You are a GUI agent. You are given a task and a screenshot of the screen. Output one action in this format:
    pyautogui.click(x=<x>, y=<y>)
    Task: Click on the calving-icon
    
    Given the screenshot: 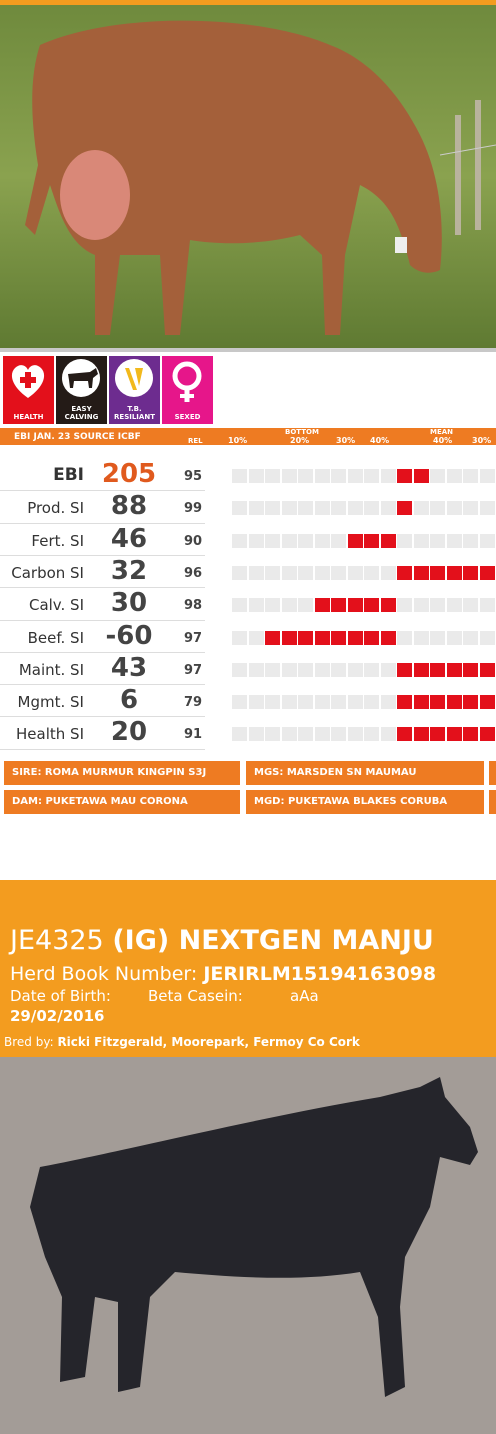 What is the action you would take?
    pyautogui.click(x=81, y=378)
    